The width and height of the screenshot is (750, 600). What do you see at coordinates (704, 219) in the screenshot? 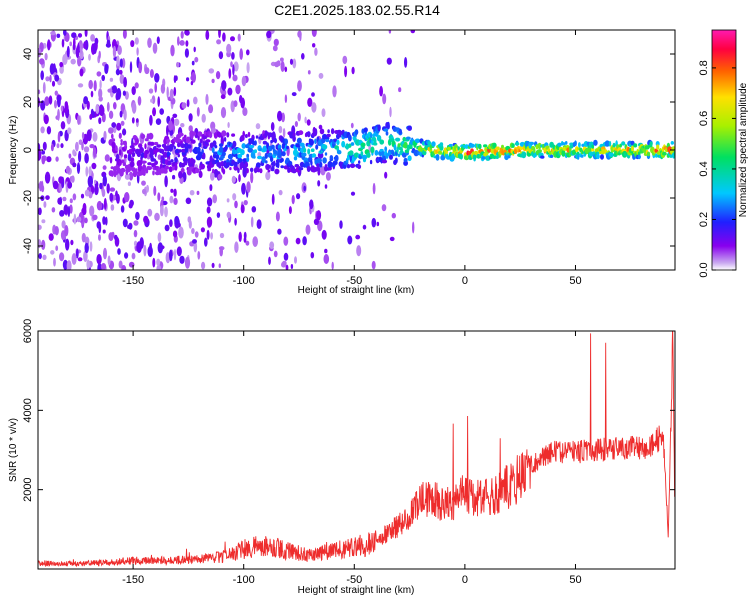
I see `colorbar-tick-label: 0.2` at bounding box center [704, 219].